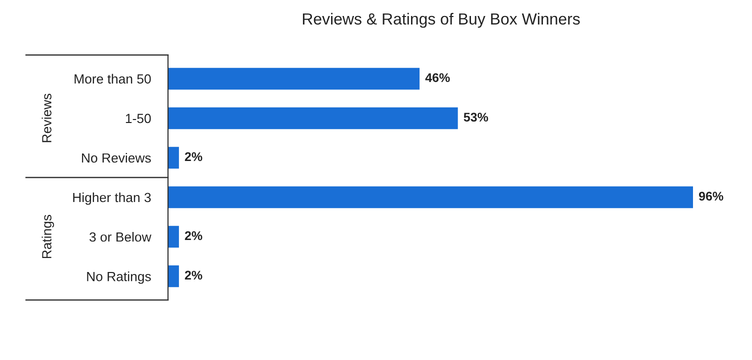 This screenshot has width=752, height=360. Describe the element at coordinates (119, 278) in the screenshot. I see `y-tick-label: No Ratings` at that location.